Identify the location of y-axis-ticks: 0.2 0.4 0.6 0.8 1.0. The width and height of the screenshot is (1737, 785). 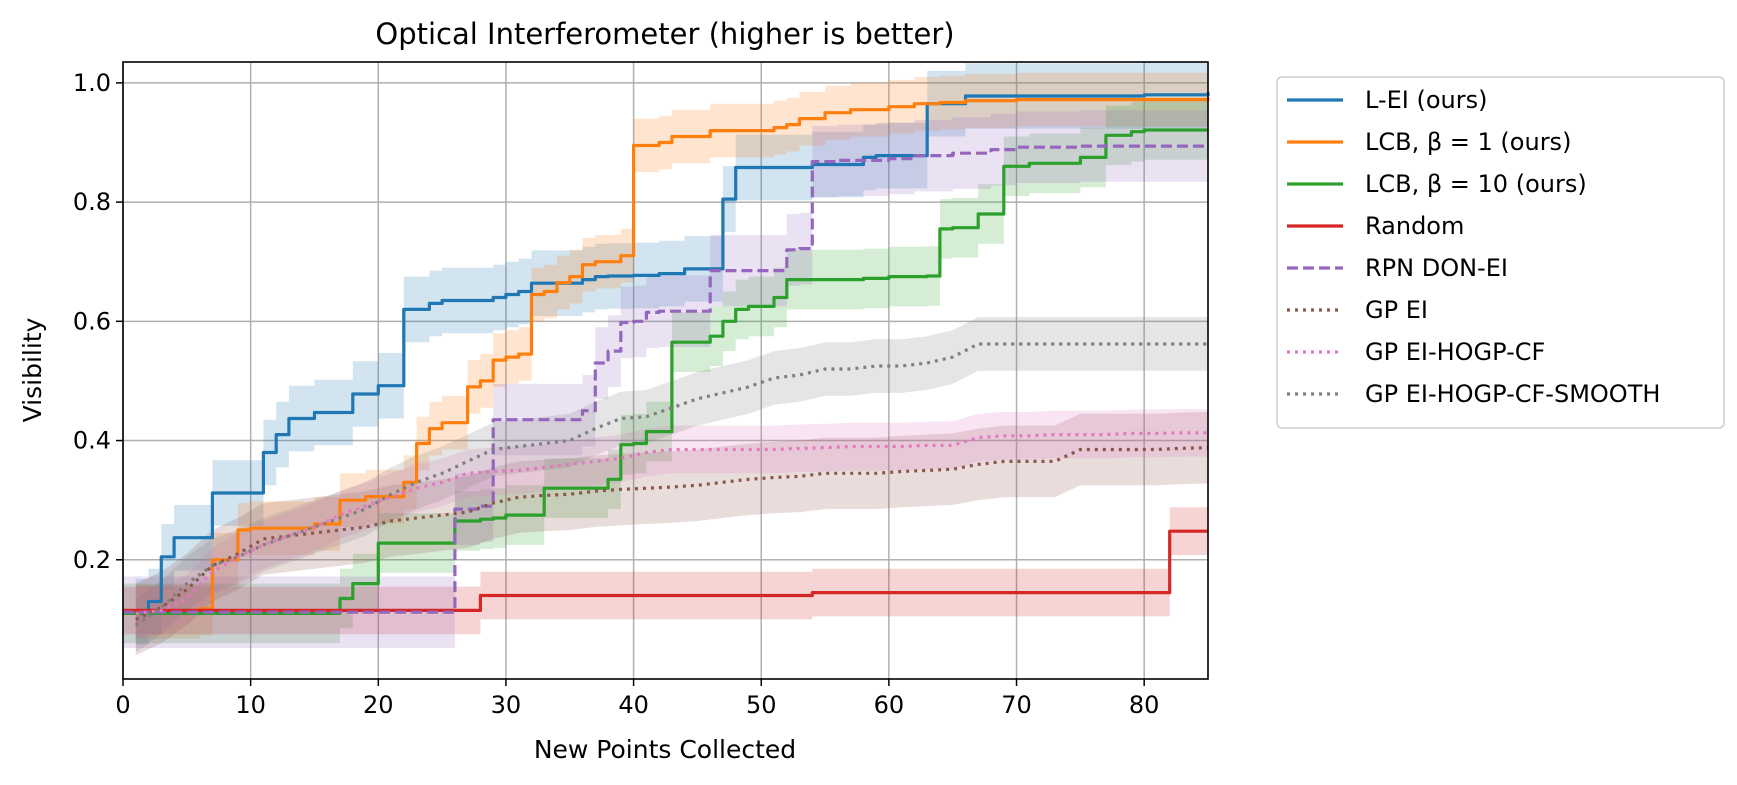
(98, 321).